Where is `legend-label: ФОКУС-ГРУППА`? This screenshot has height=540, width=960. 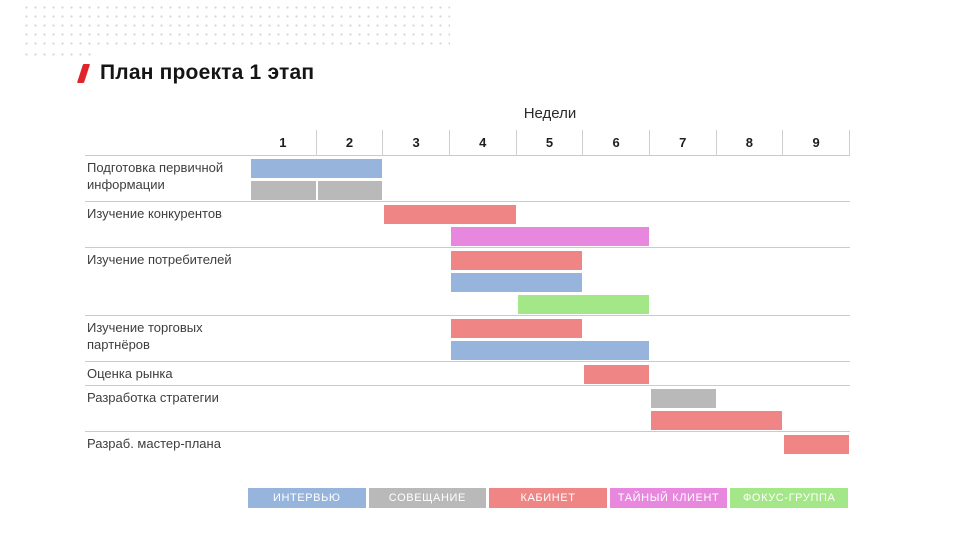 legend-label: ФОКУС-ГРУППА is located at coordinates (789, 498).